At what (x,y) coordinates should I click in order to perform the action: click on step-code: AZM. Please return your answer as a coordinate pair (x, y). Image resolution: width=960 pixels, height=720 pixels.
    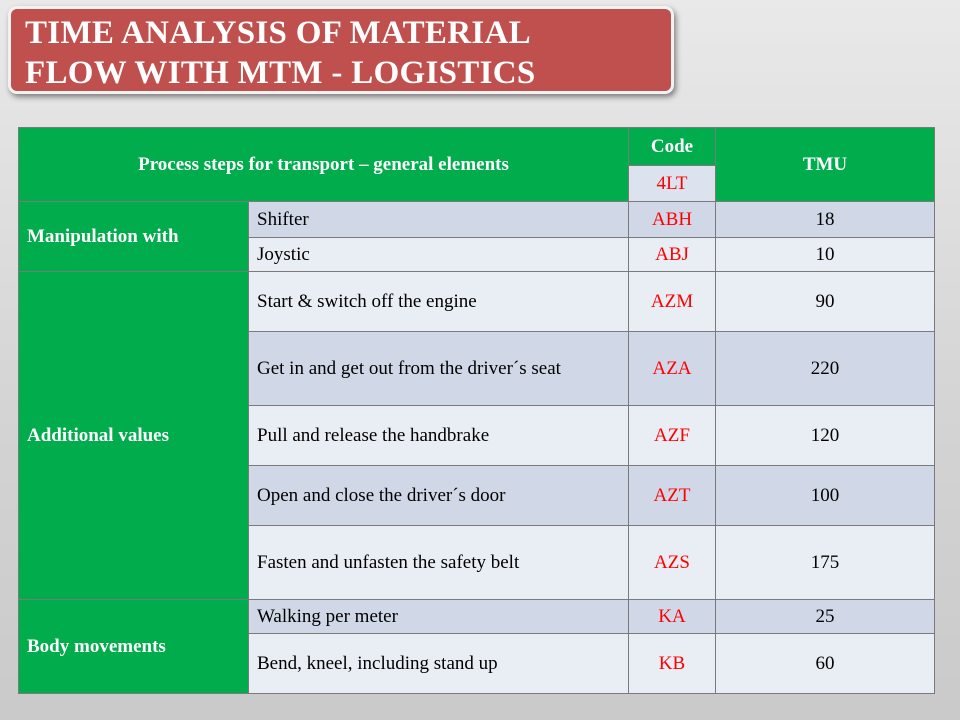
    Looking at the image, I should click on (672, 301).